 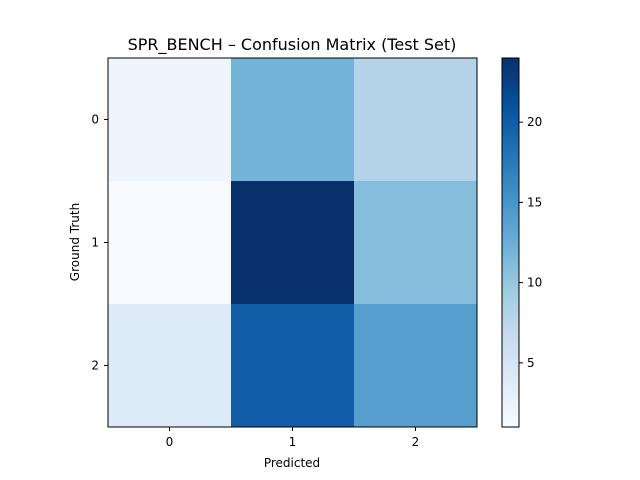 I want to click on heatmap-cell-r0-c0, so click(x=170, y=120).